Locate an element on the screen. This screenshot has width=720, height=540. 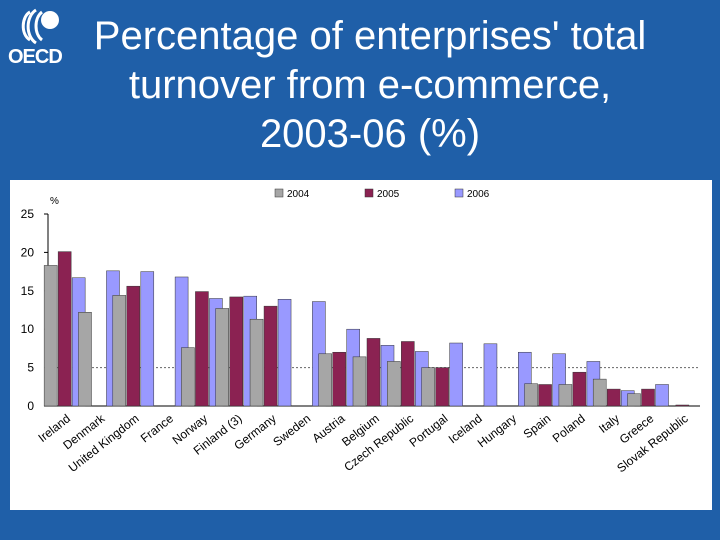
y-tick-label: 10 is located at coordinates (28, 329).